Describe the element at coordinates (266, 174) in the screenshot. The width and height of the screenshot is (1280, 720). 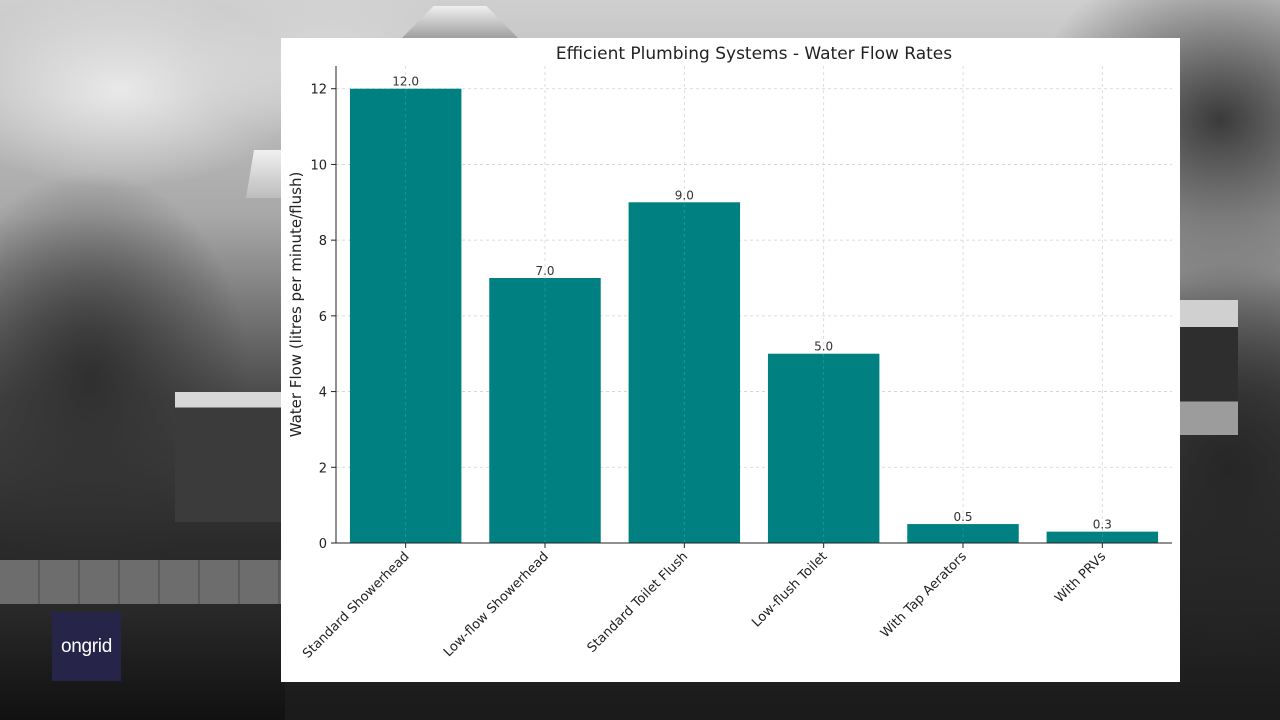
I see `background-roof-left` at that location.